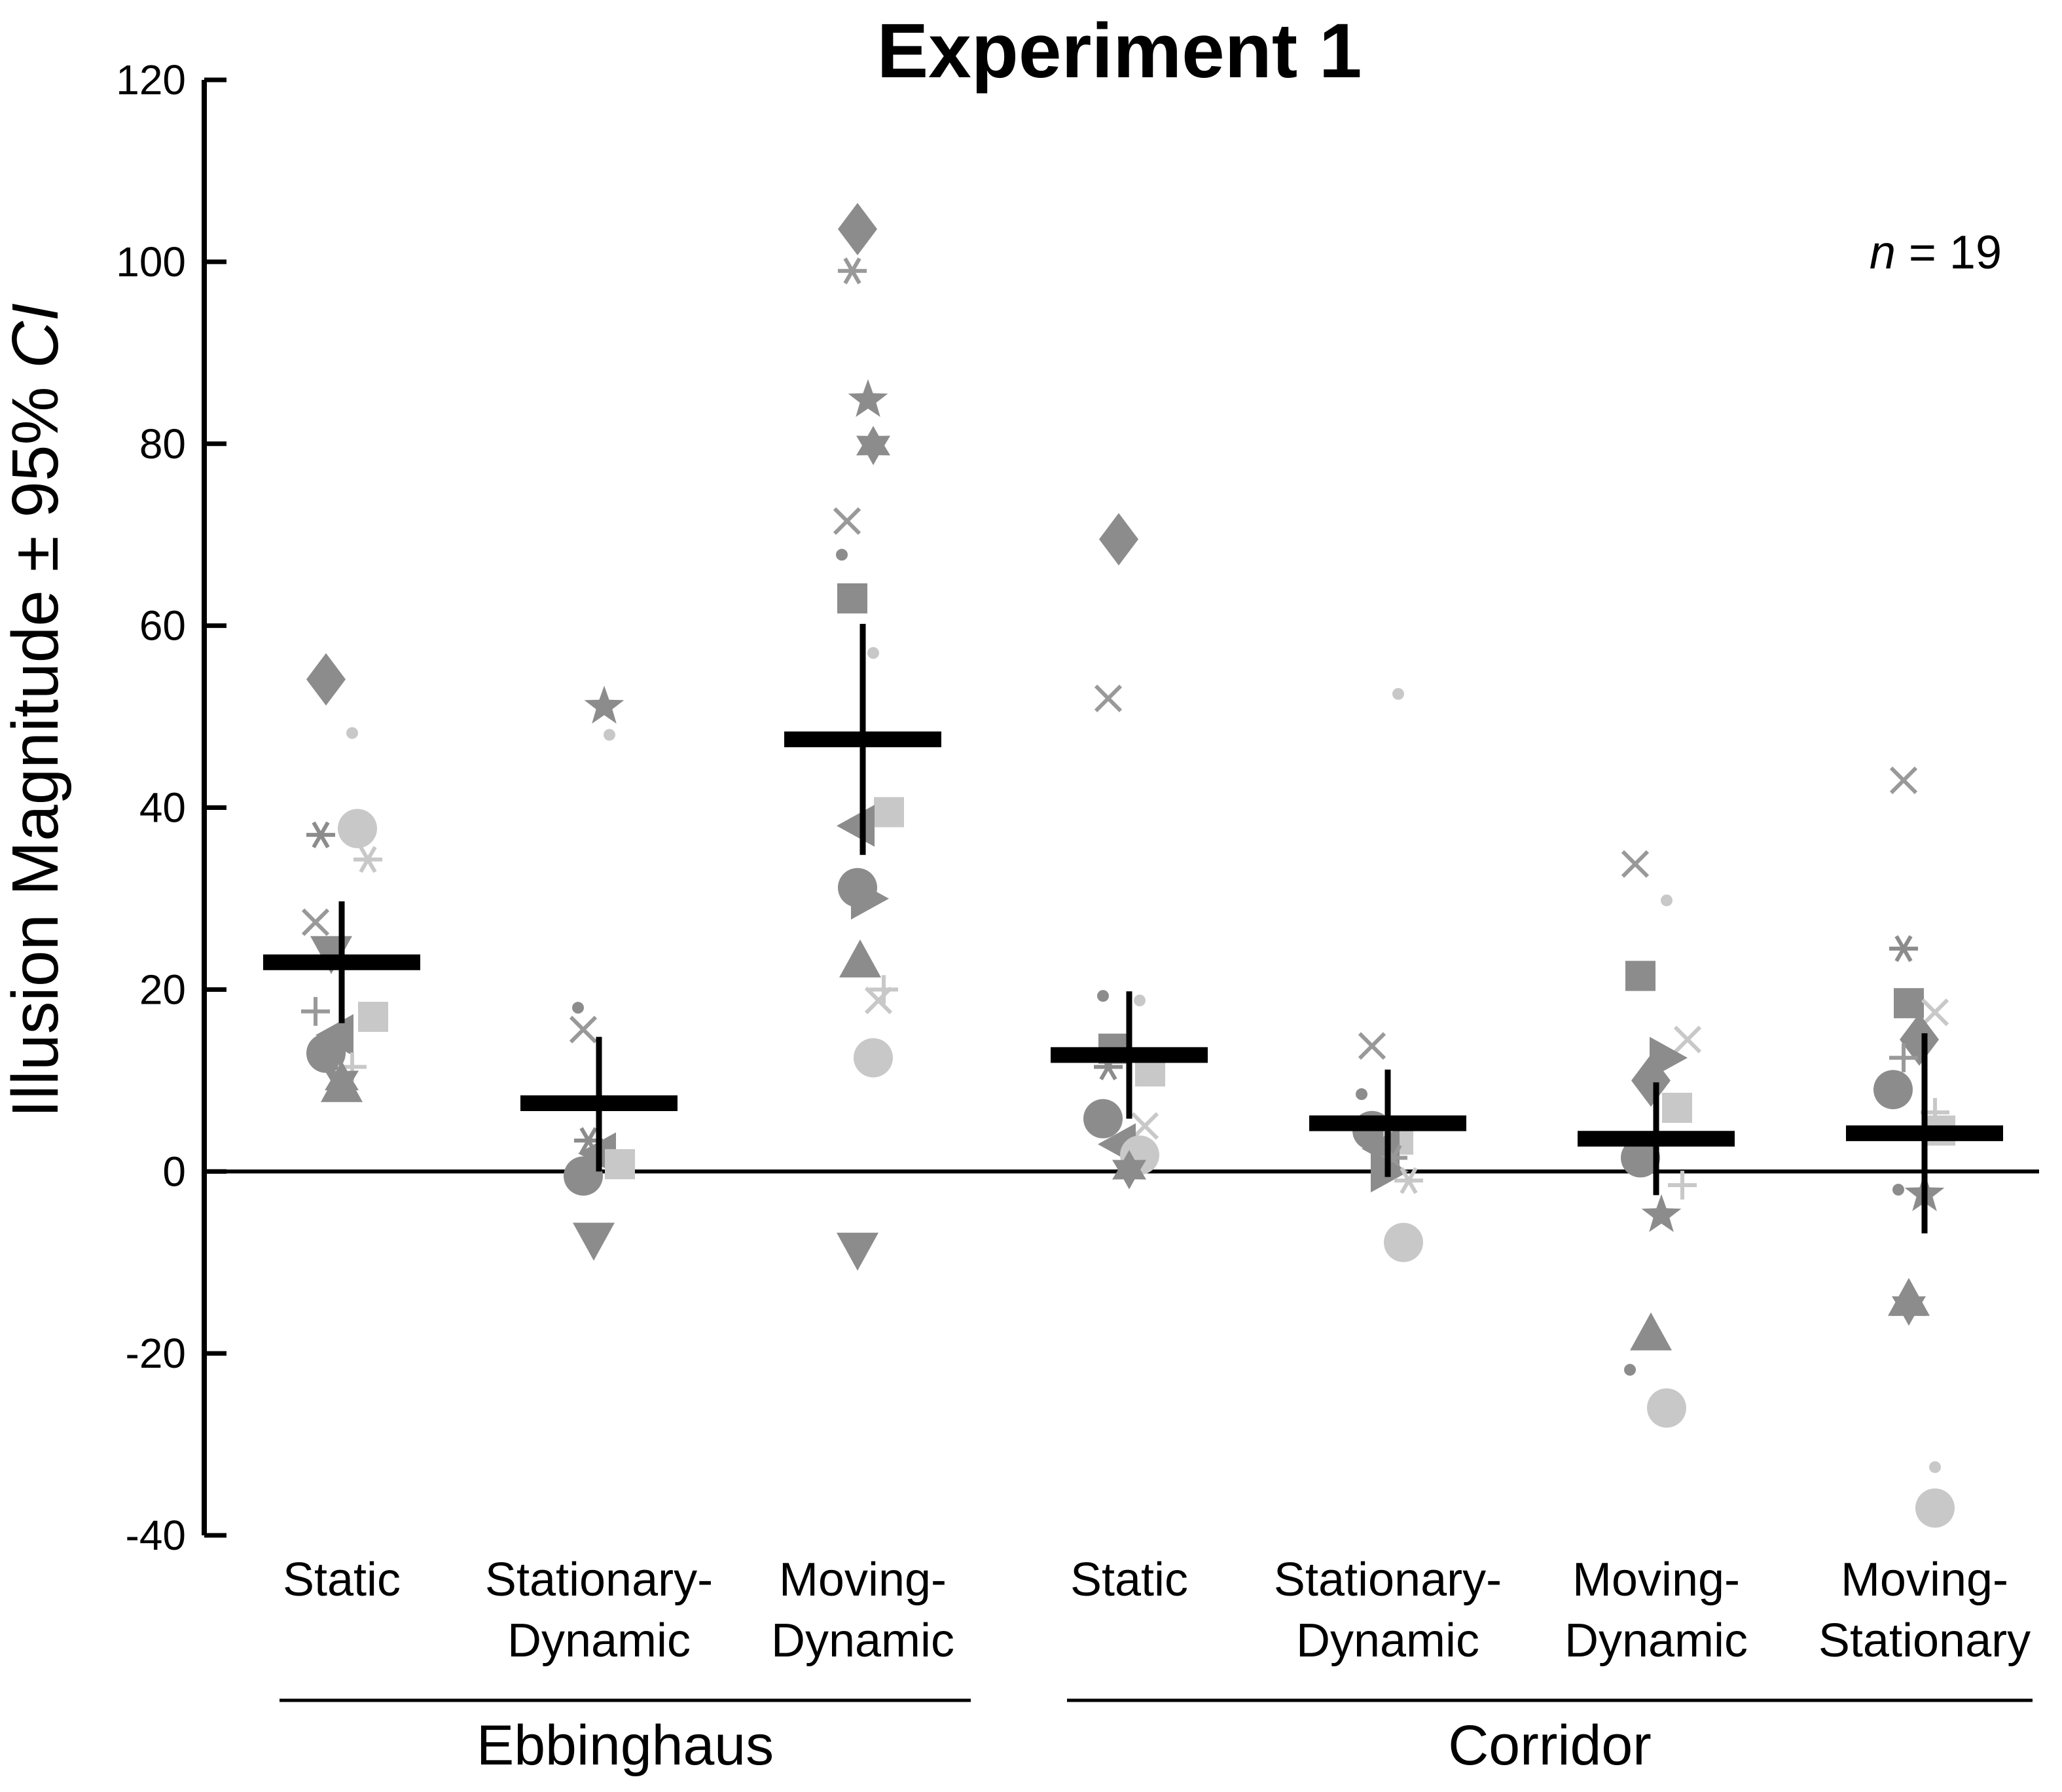 This screenshot has height=1792, width=2062. Describe the element at coordinates (163, 808) in the screenshot. I see `y-tick-label: 40` at that location.